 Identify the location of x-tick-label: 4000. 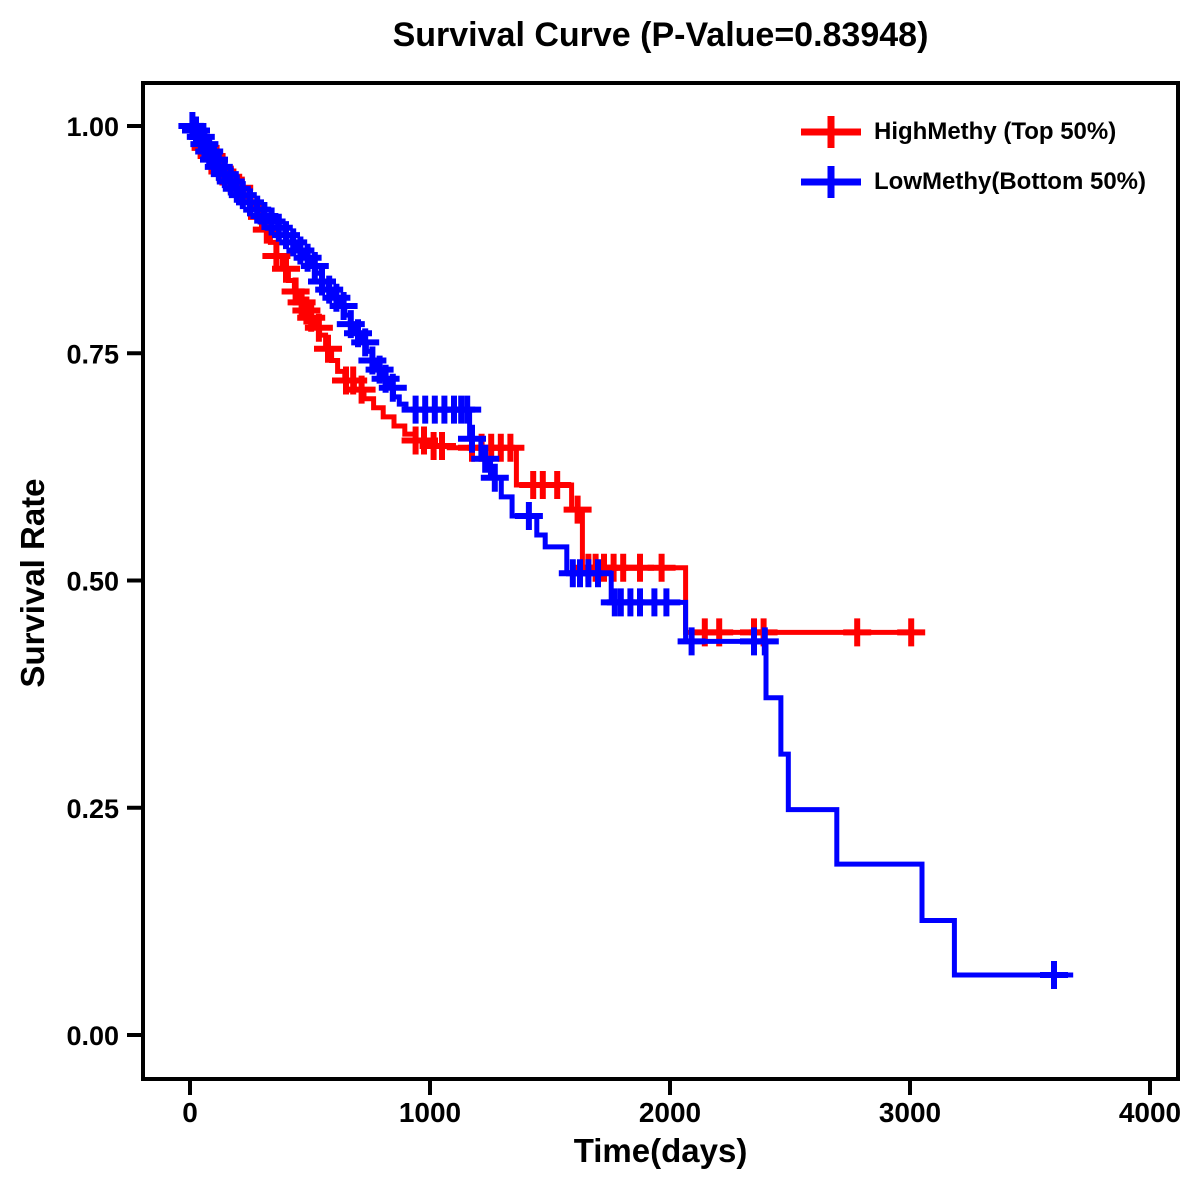
(1150, 1112).